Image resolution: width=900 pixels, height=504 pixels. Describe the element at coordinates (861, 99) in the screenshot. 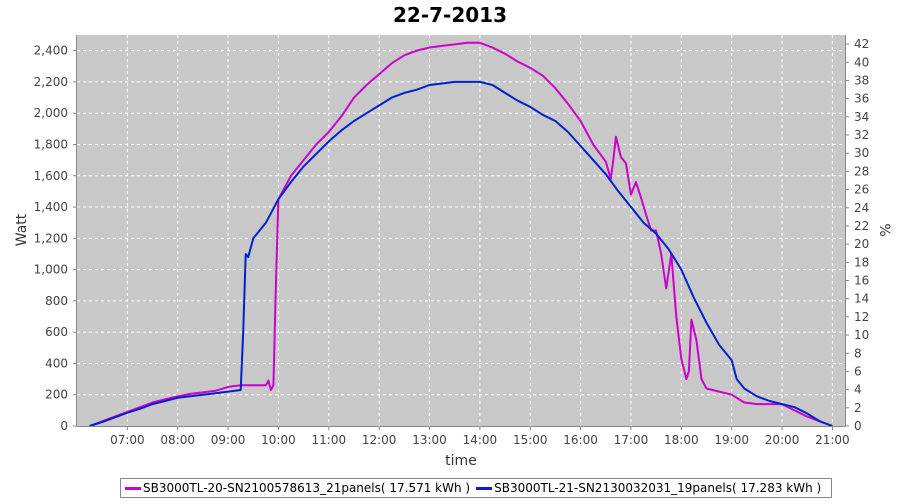

I see `y2-tick-label: 36` at that location.